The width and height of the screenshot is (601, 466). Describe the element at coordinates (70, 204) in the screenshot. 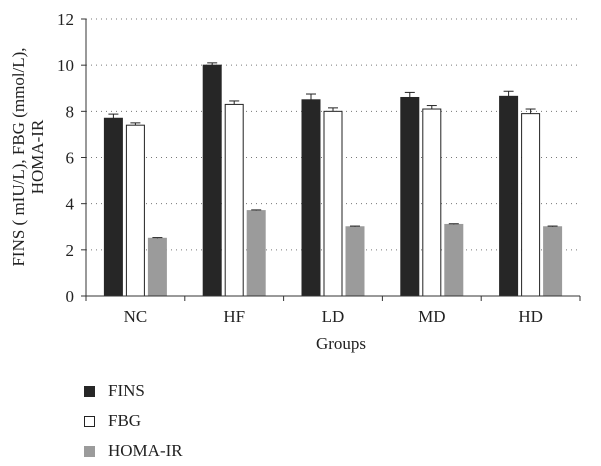

I see `y-tick-label-4: 4` at that location.